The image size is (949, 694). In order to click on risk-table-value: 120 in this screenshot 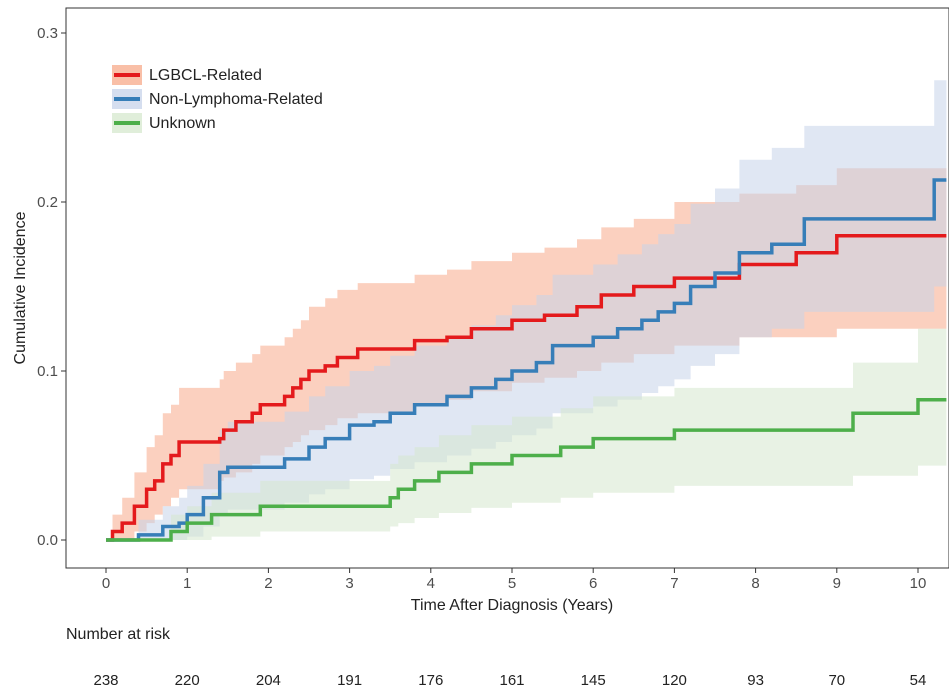, I will do `click(674, 680)`.